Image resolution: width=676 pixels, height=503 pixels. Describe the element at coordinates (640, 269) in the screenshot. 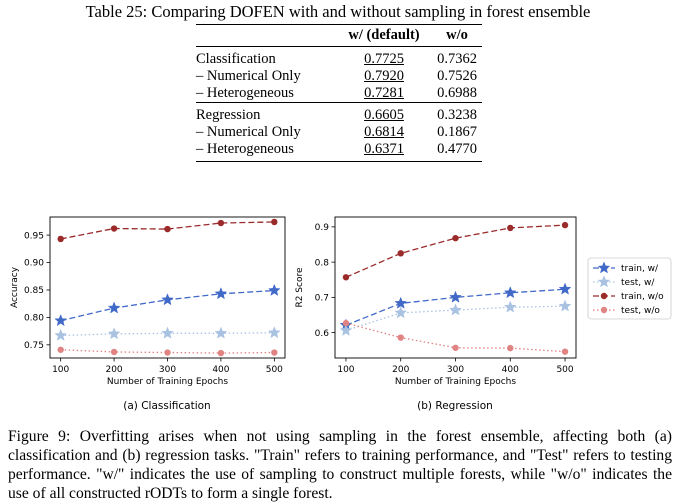

I see `legend-label: train, w/` at that location.